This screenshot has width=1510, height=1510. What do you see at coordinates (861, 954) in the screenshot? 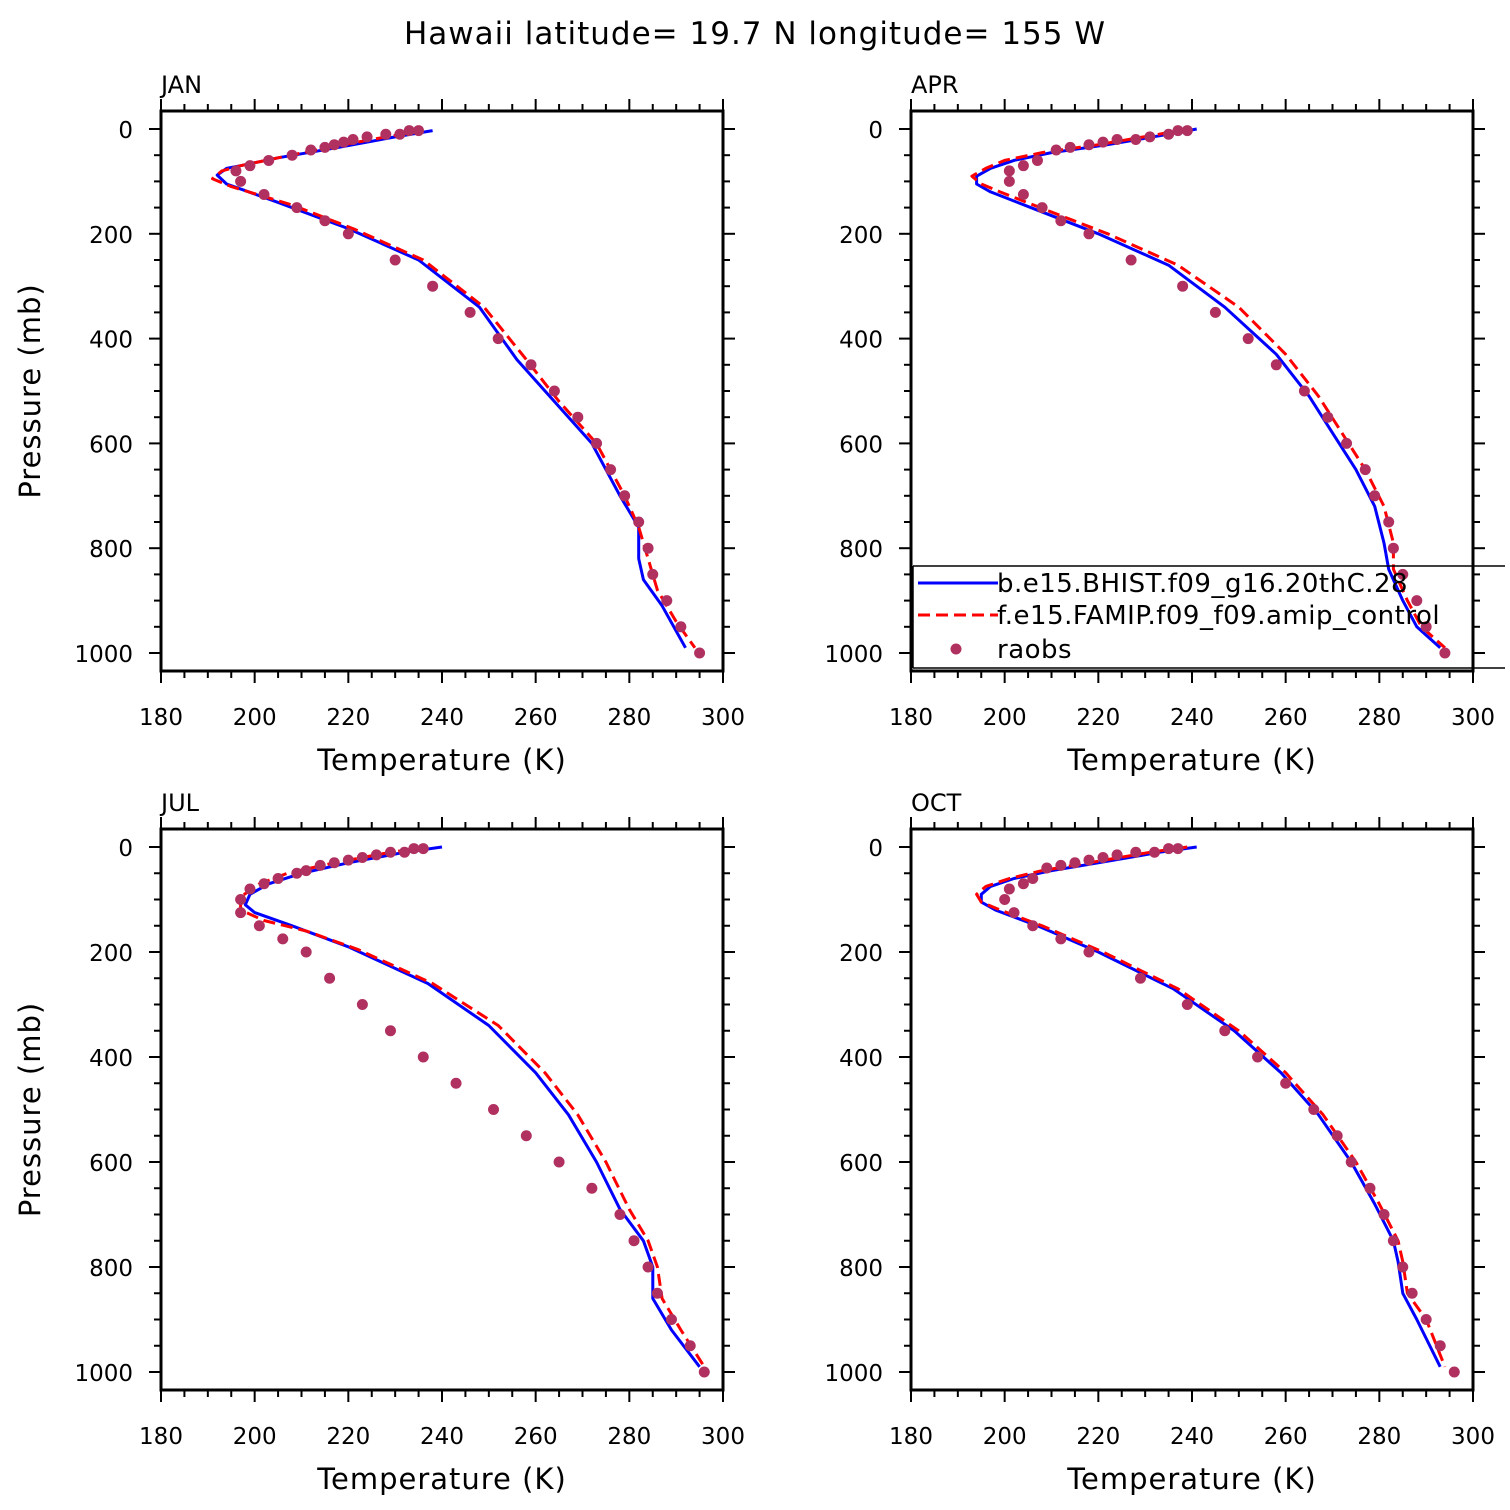
I see `y-tick-label: 200` at bounding box center [861, 954].